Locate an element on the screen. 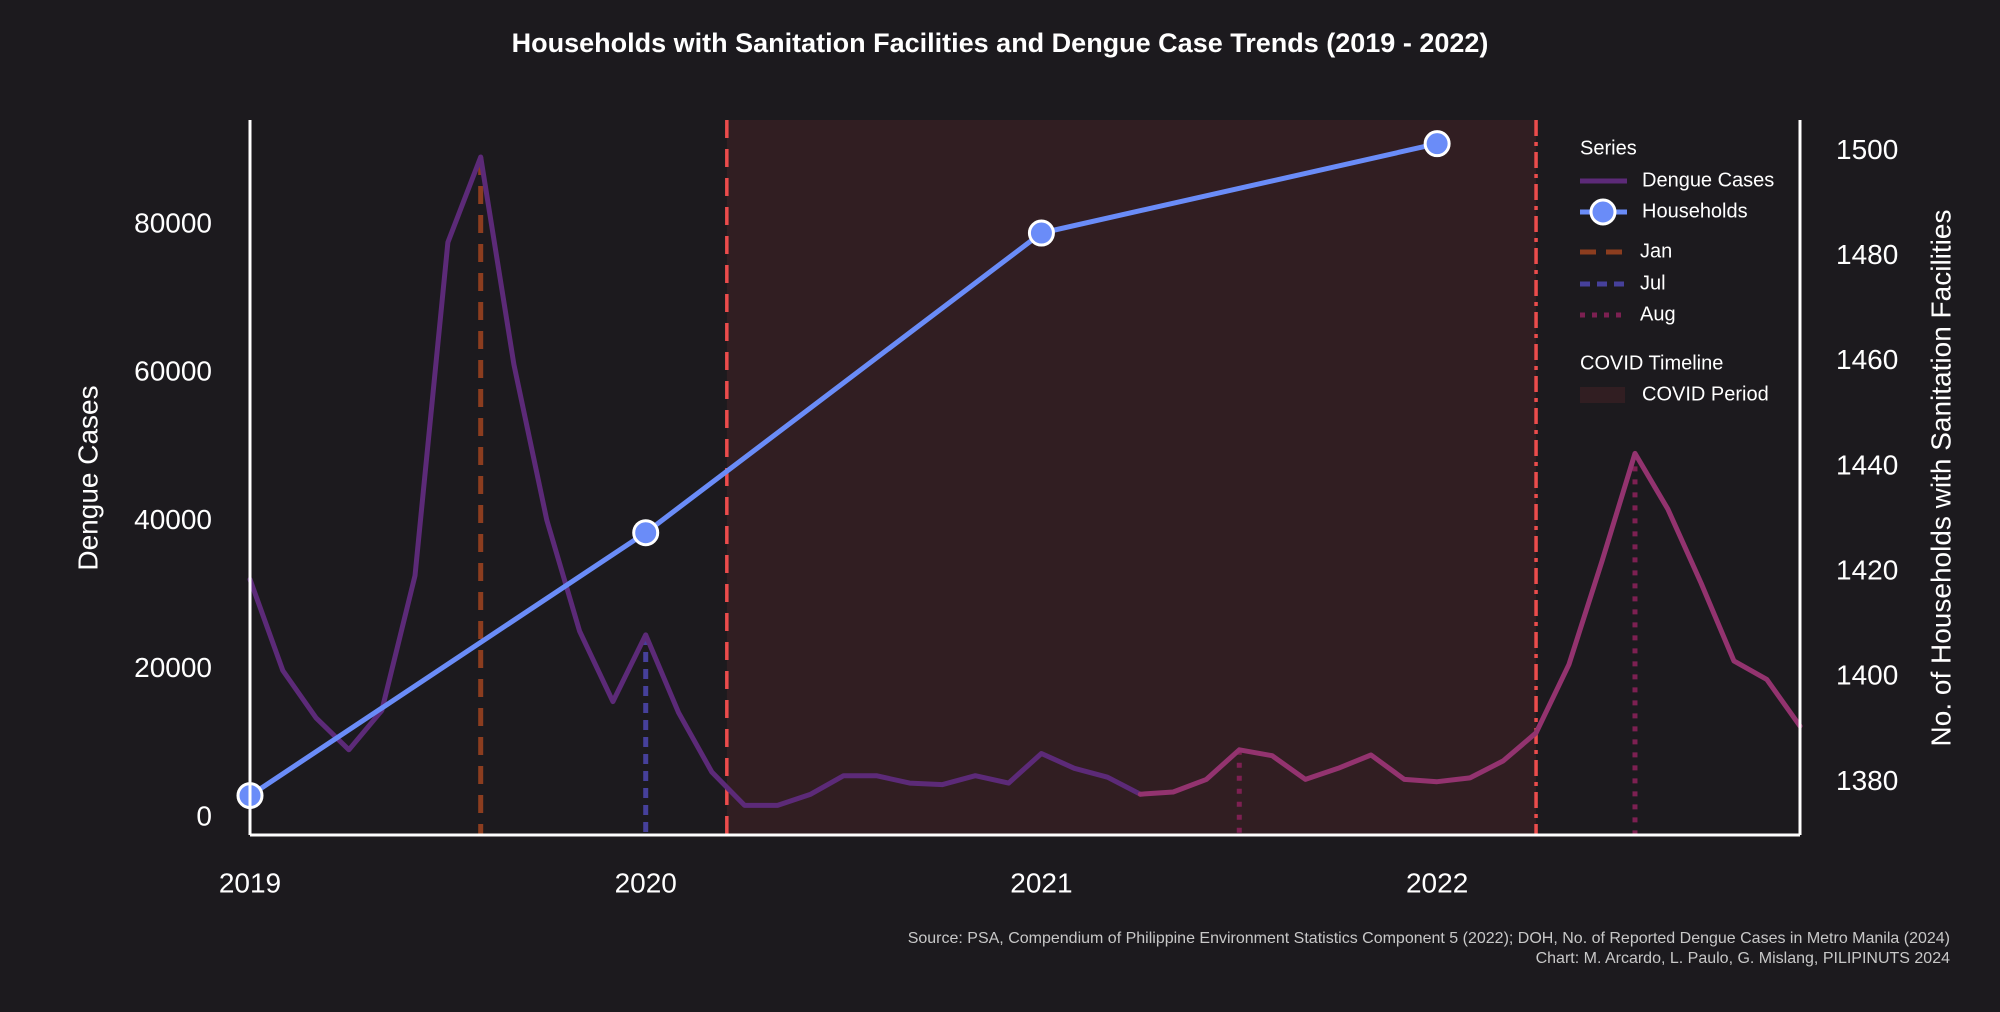 The height and width of the screenshot is (1012, 2000). x-tick-label: 2019 is located at coordinates (250, 882).